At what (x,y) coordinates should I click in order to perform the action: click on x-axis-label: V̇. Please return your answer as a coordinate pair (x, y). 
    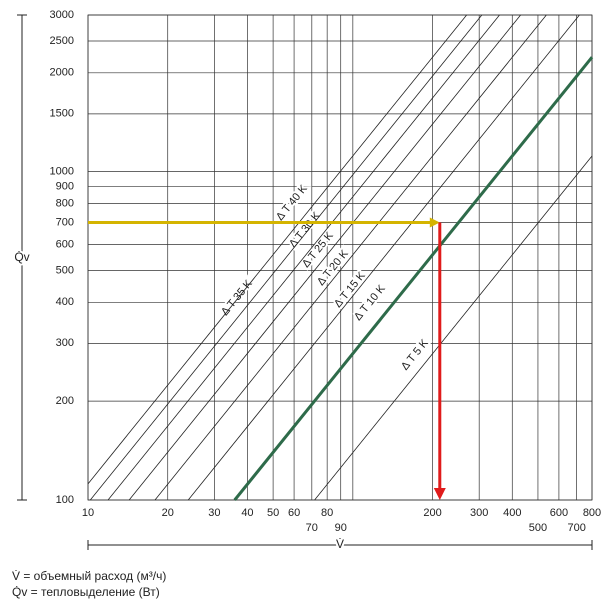
    Looking at the image, I should click on (340, 544).